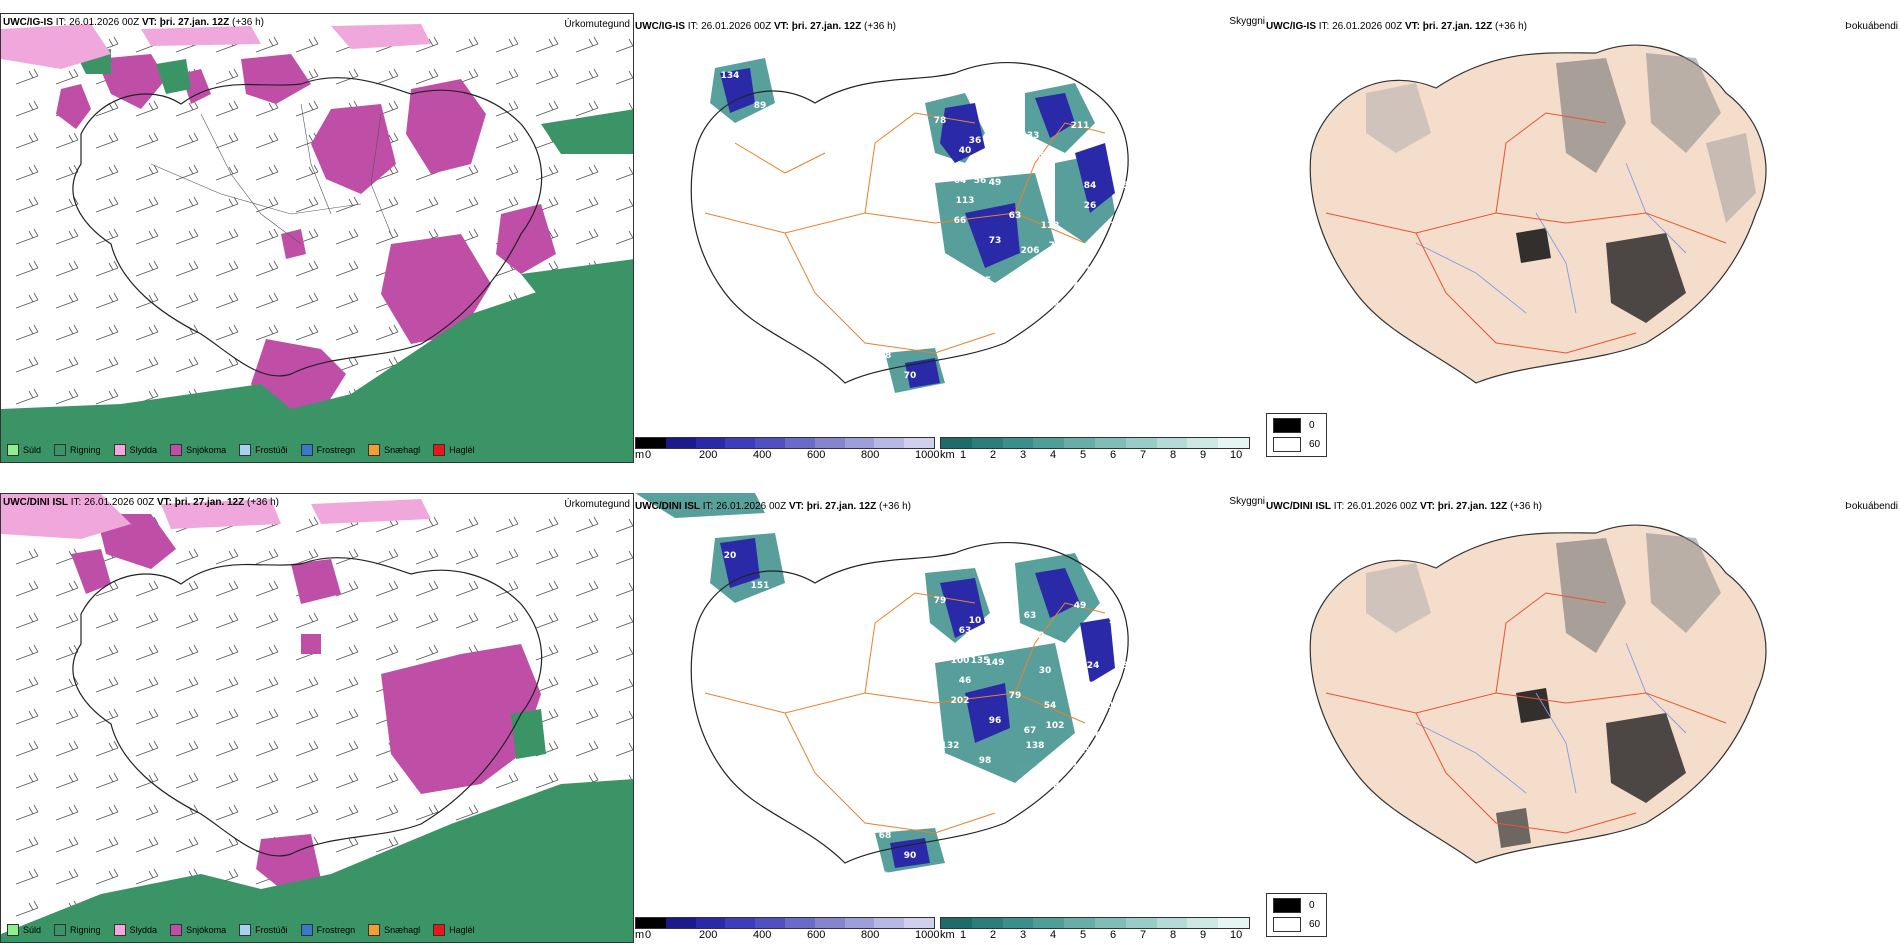 The width and height of the screenshot is (1900, 950). Describe the element at coordinates (216, 46) in the screenshot. I see `sleet-areas` at that location.